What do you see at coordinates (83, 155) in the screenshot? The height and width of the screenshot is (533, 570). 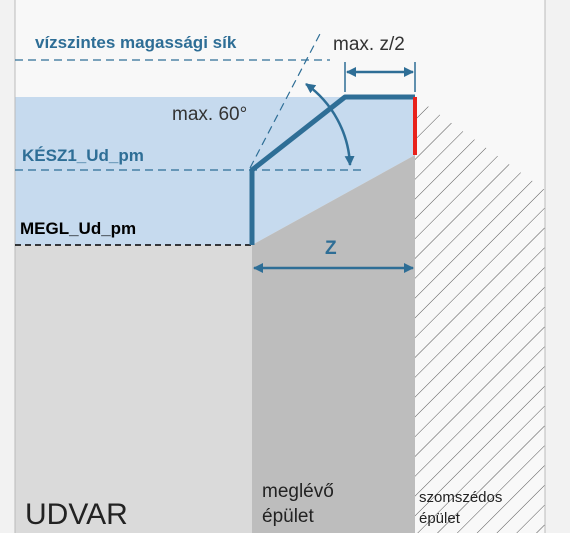 I see `kesz-label: KÉSZ1_Ud_pm` at bounding box center [83, 155].